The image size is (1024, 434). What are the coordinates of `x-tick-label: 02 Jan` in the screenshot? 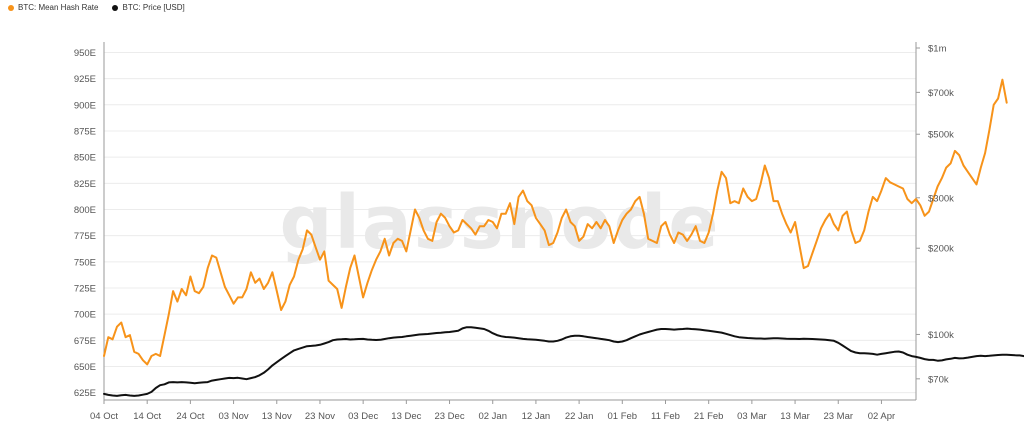 It's located at (492, 416).